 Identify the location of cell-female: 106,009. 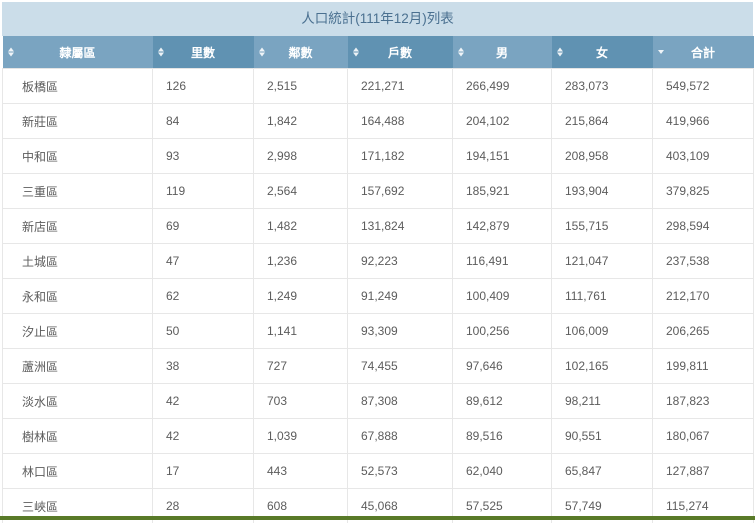
(602, 331).